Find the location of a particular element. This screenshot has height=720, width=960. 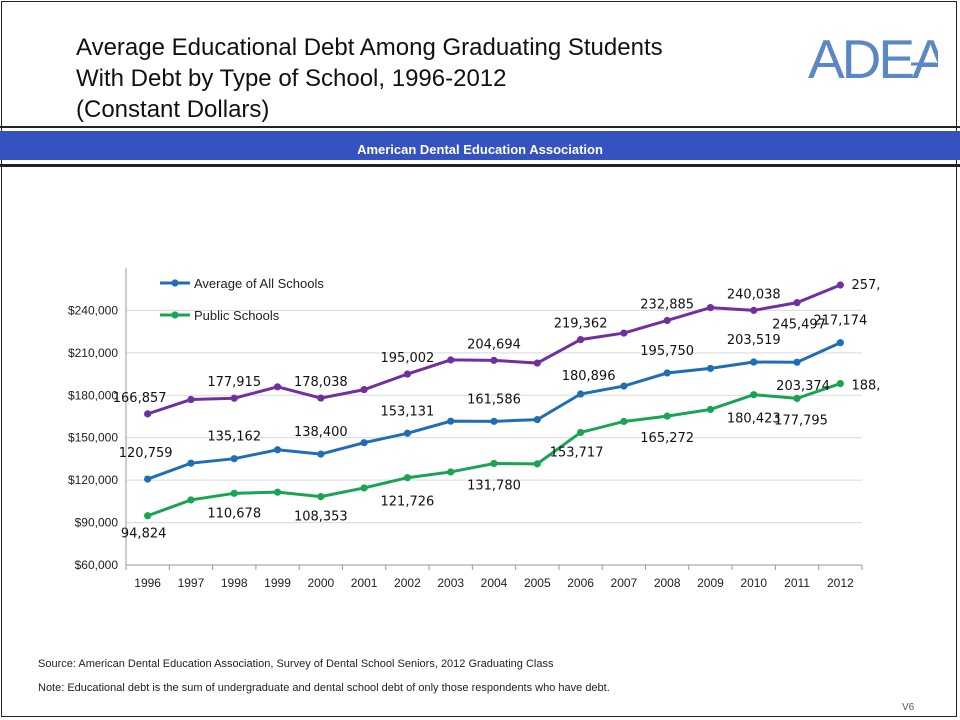

data-label: 110,678 is located at coordinates (234, 513).